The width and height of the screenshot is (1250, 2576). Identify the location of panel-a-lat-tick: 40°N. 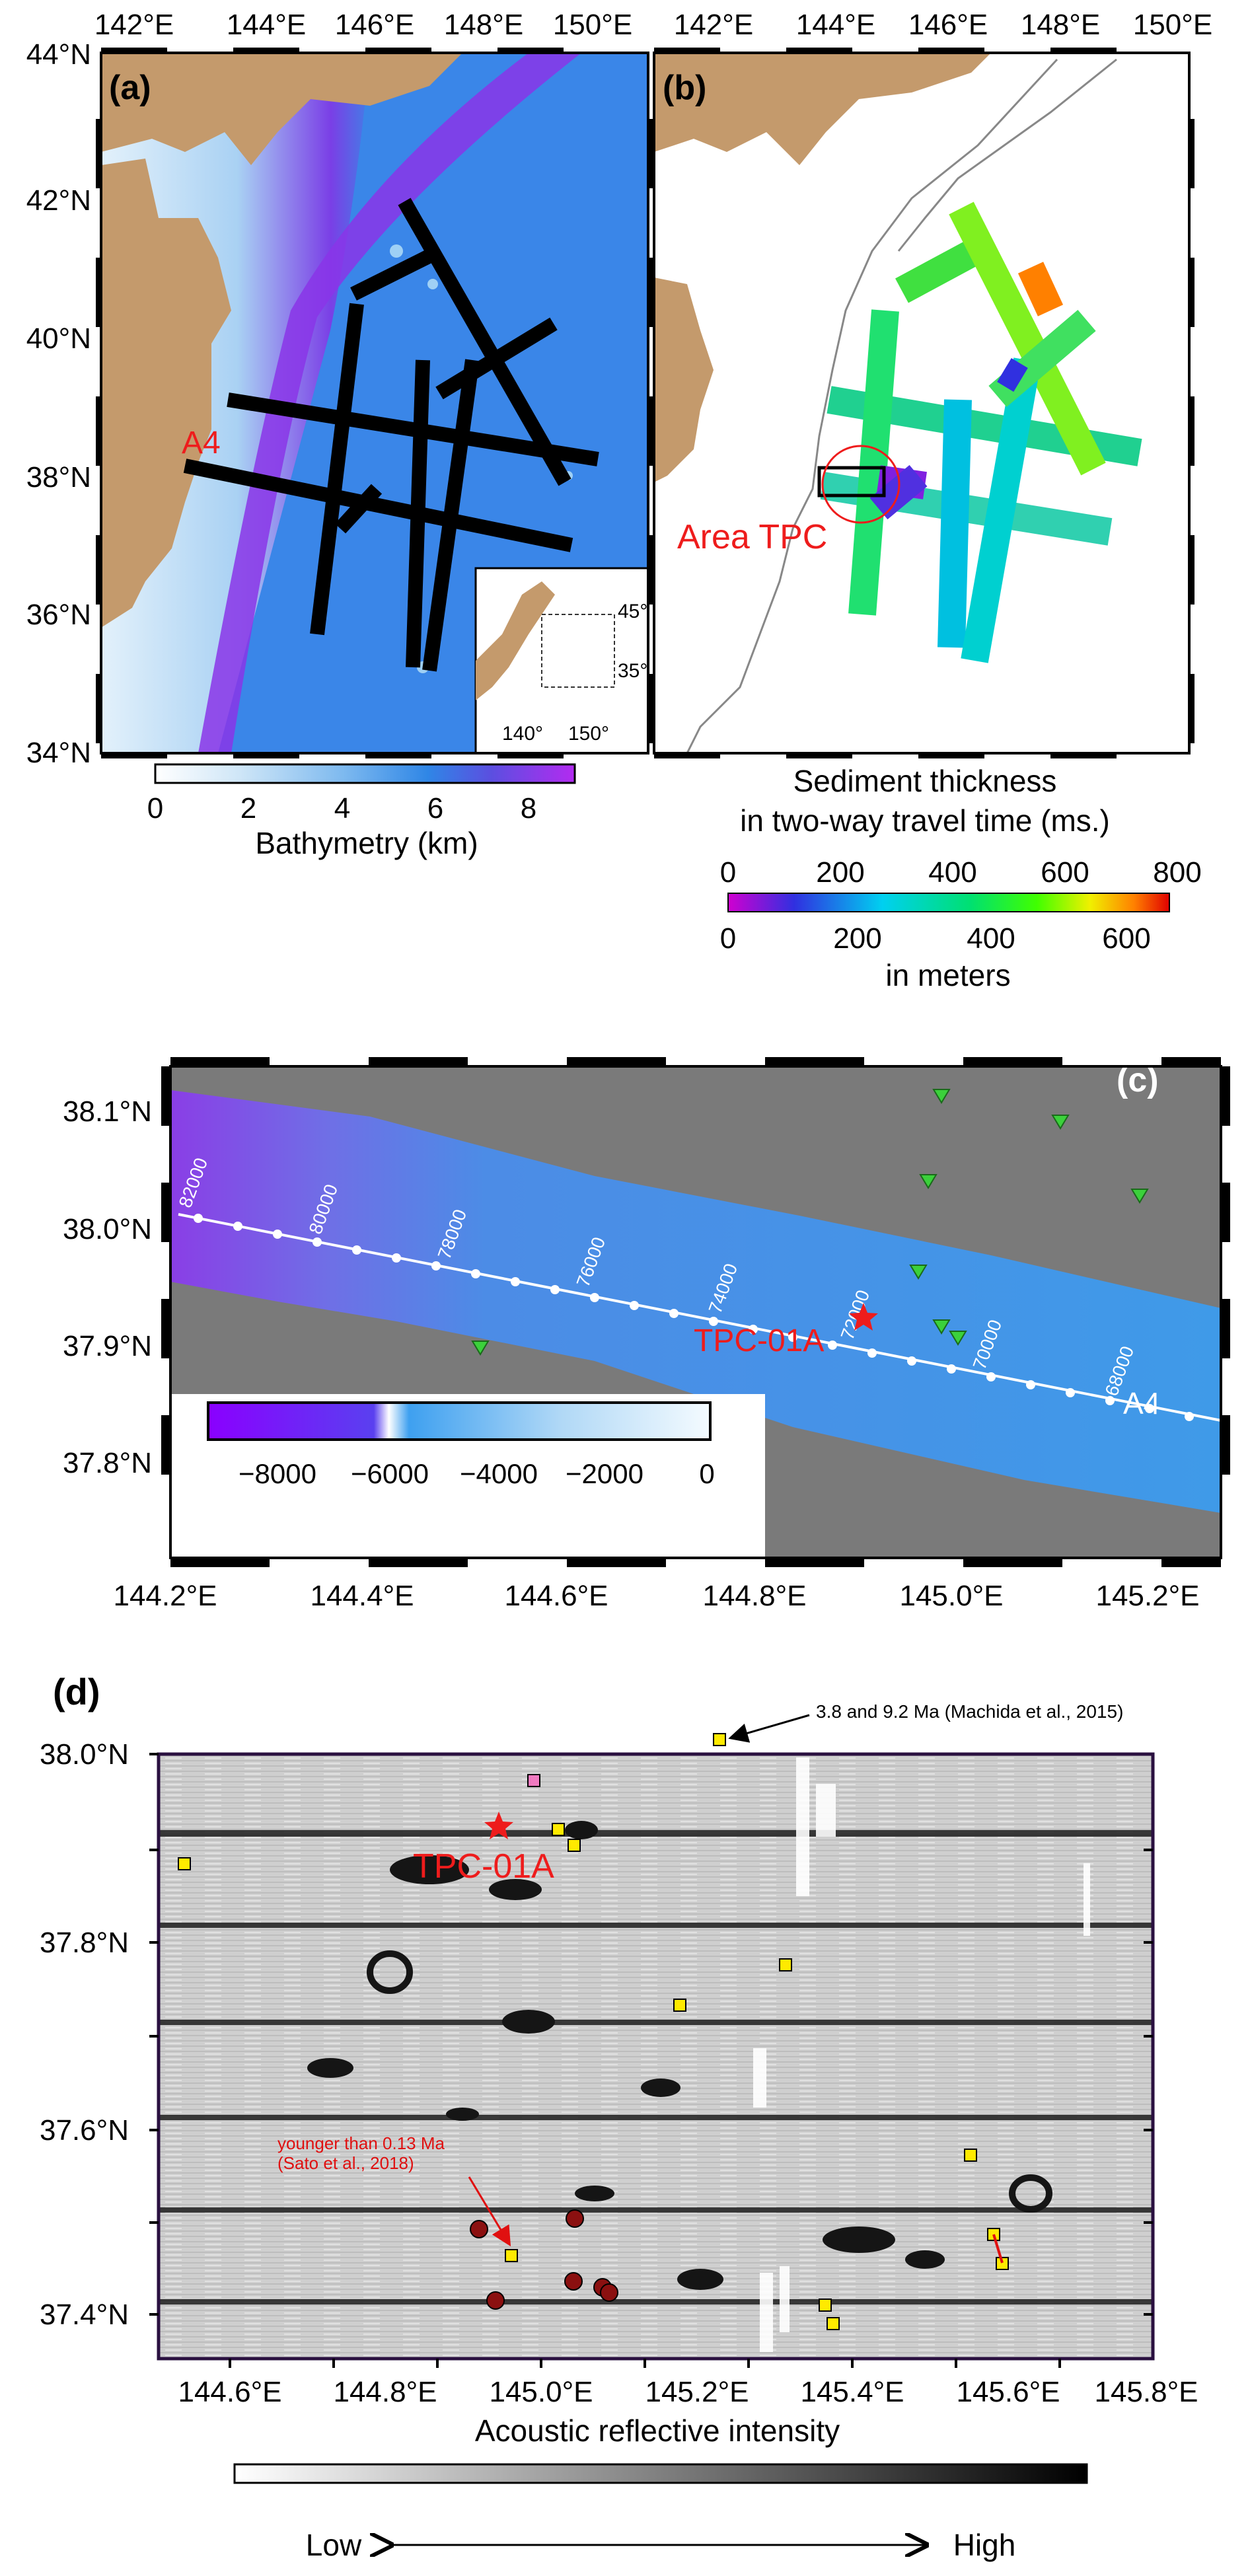
(59, 338).